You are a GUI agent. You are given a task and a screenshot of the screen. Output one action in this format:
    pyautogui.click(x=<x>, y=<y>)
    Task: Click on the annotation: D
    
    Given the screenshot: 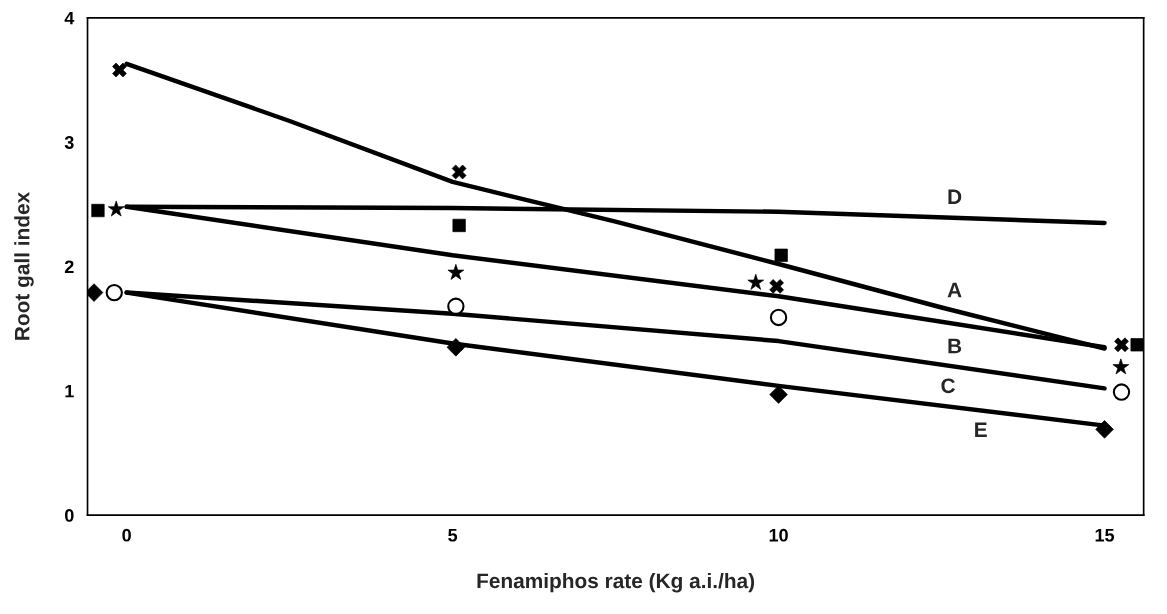 What is the action you would take?
    pyautogui.click(x=955, y=196)
    